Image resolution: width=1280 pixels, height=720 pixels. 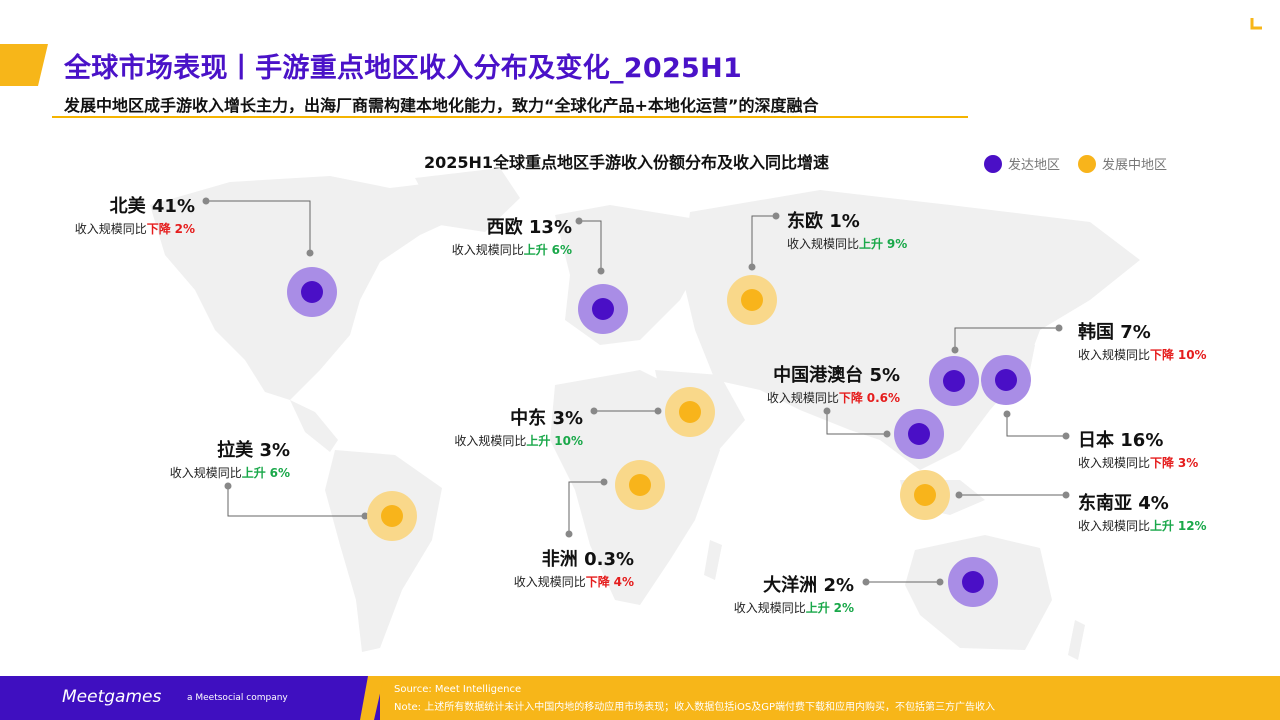 I want to click on region-name: 西欧, so click(x=504, y=227).